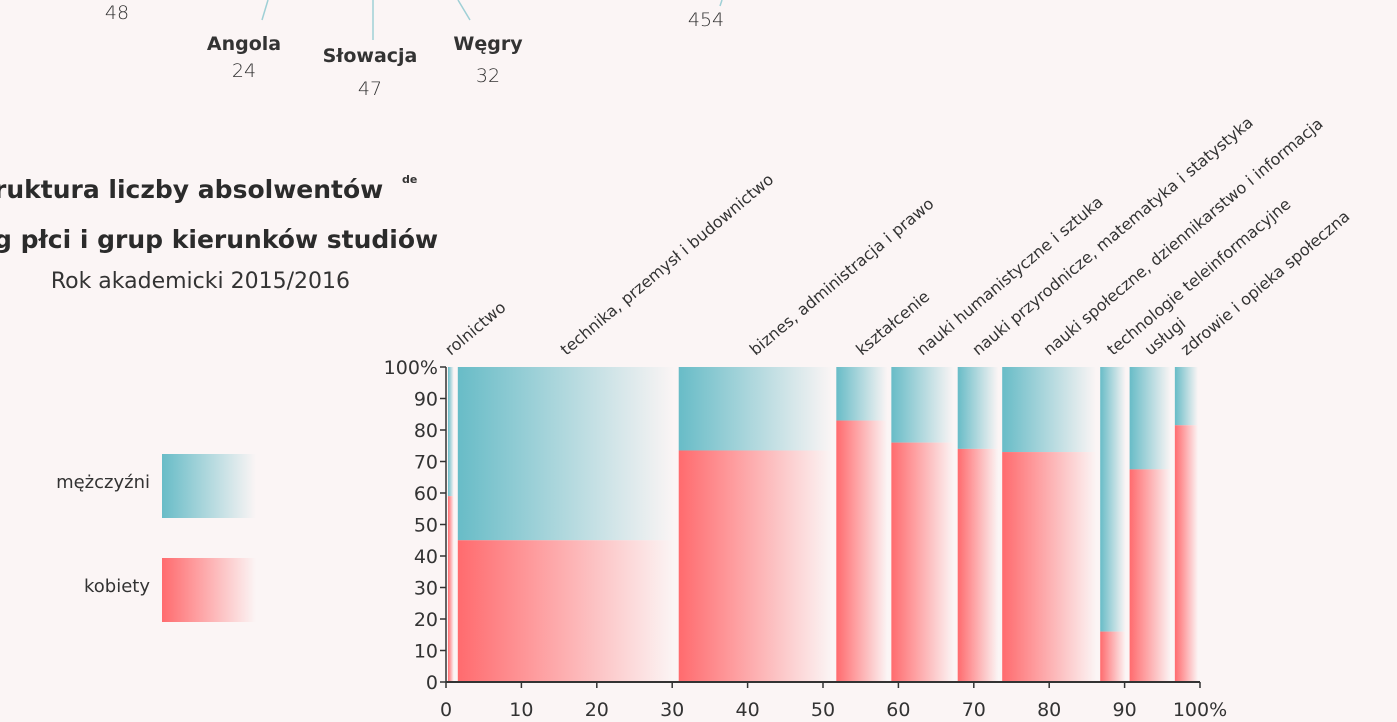 The image size is (1397, 722). What do you see at coordinates (209, 590) in the screenshot?
I see `legend-swatch-women` at bounding box center [209, 590].